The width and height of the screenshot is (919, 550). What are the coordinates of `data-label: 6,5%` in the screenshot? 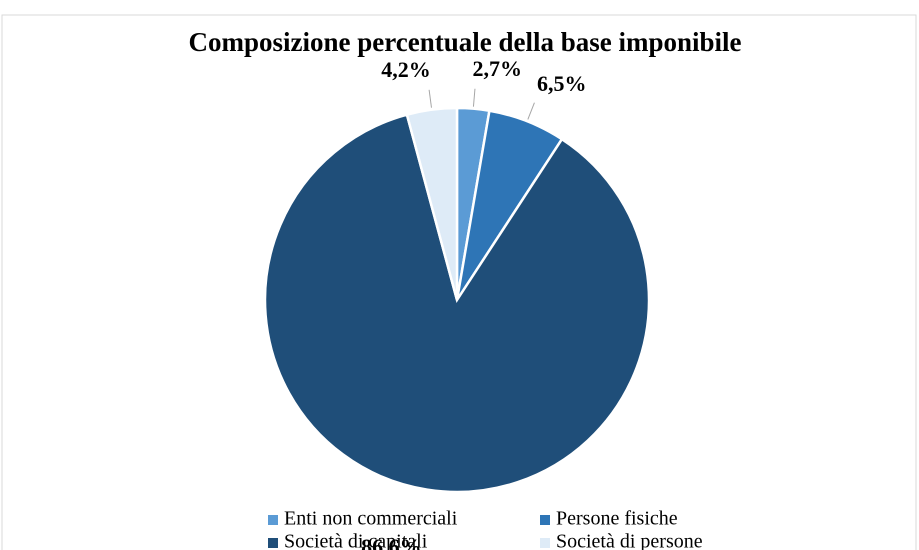 It's located at (562, 83).